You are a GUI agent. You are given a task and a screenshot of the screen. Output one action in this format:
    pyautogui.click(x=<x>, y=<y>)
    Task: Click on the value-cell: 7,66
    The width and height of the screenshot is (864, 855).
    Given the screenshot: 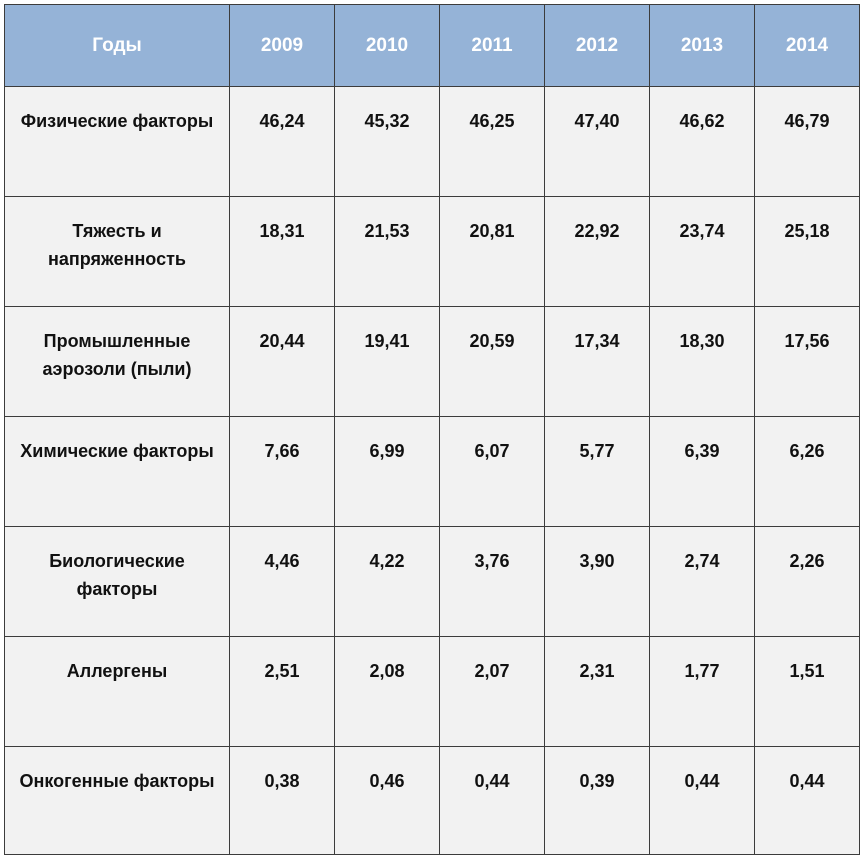 What is the action you would take?
    pyautogui.click(x=282, y=471)
    